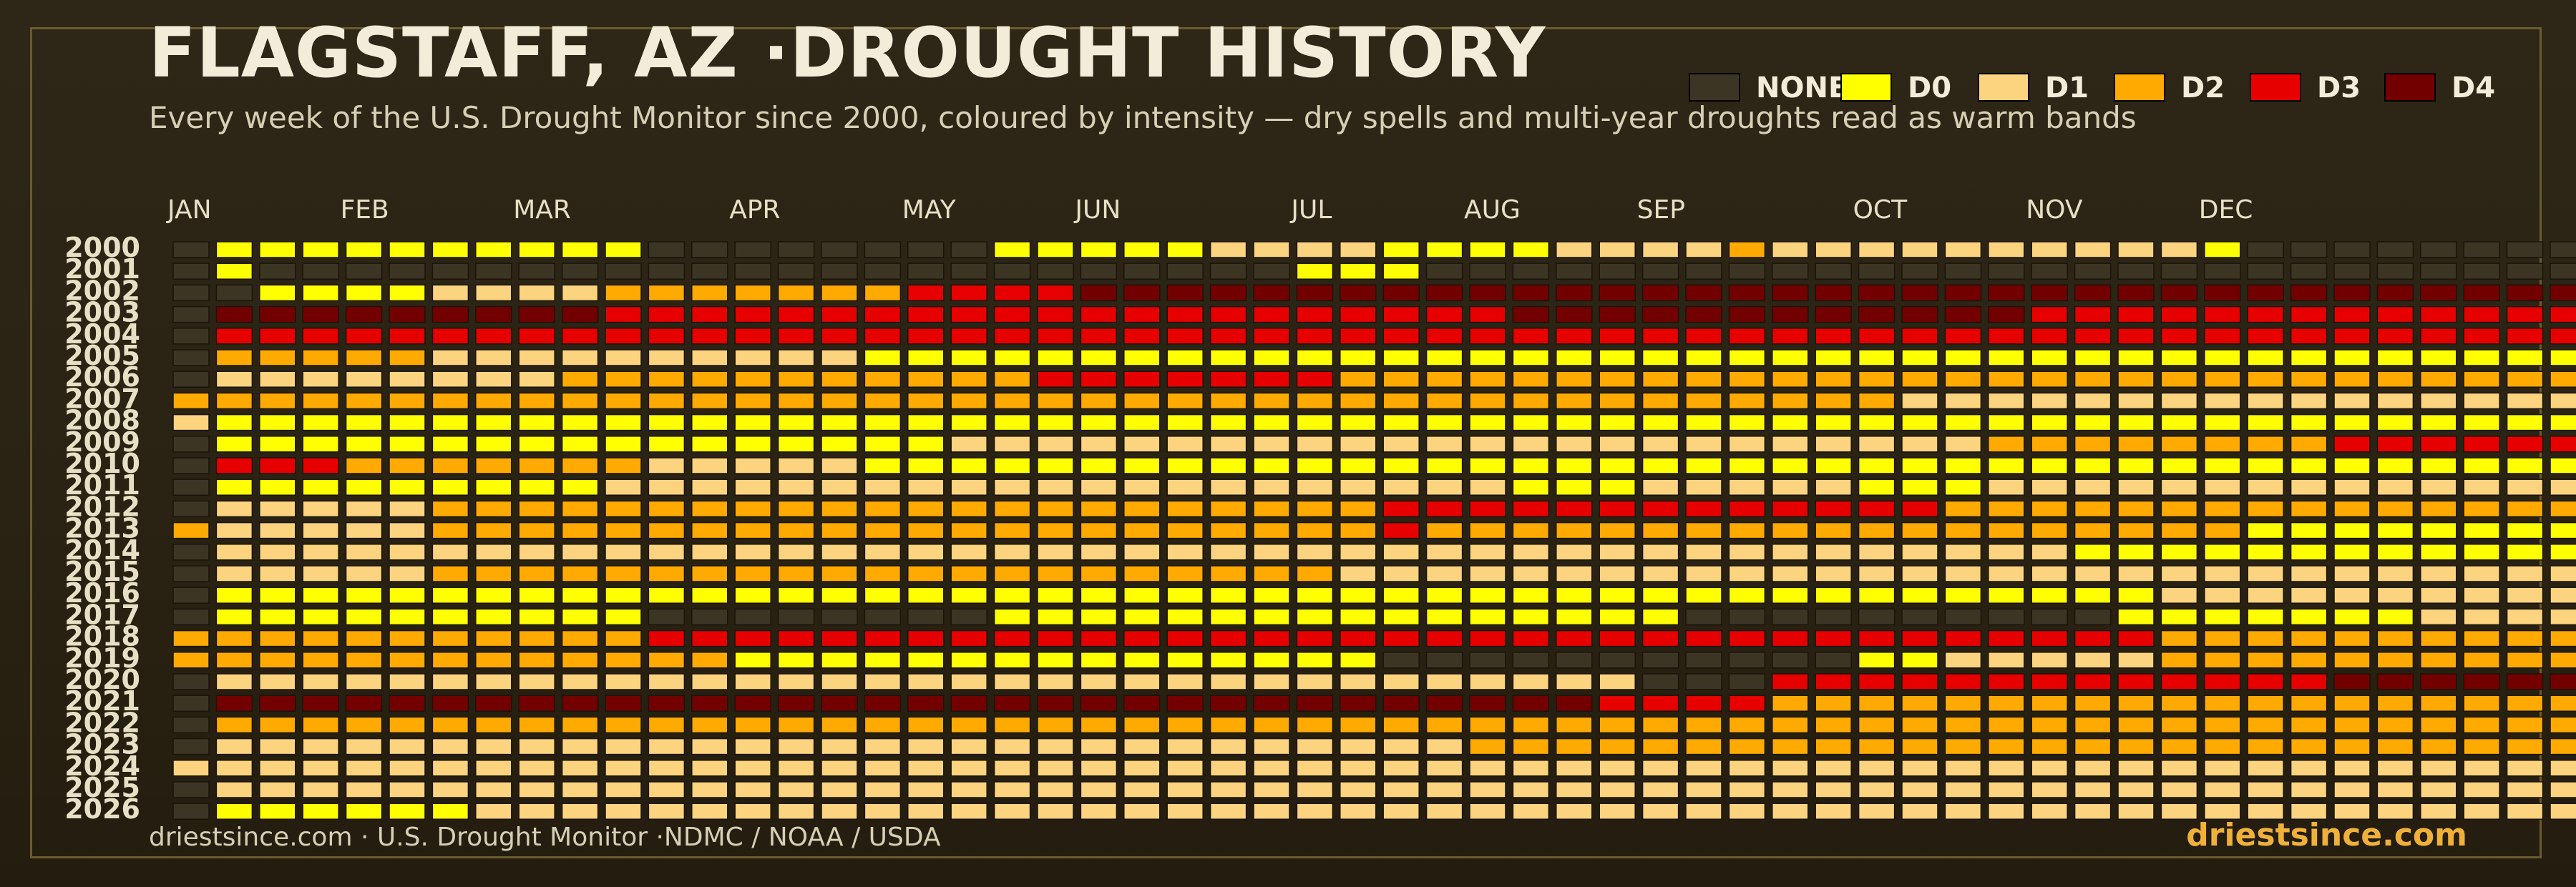 This screenshot has width=2576, height=887. Describe the element at coordinates (847, 53) in the screenshot. I see `chart-title: FLAGSTAFF, AZ ·DROUGHT HISTORY` at that location.